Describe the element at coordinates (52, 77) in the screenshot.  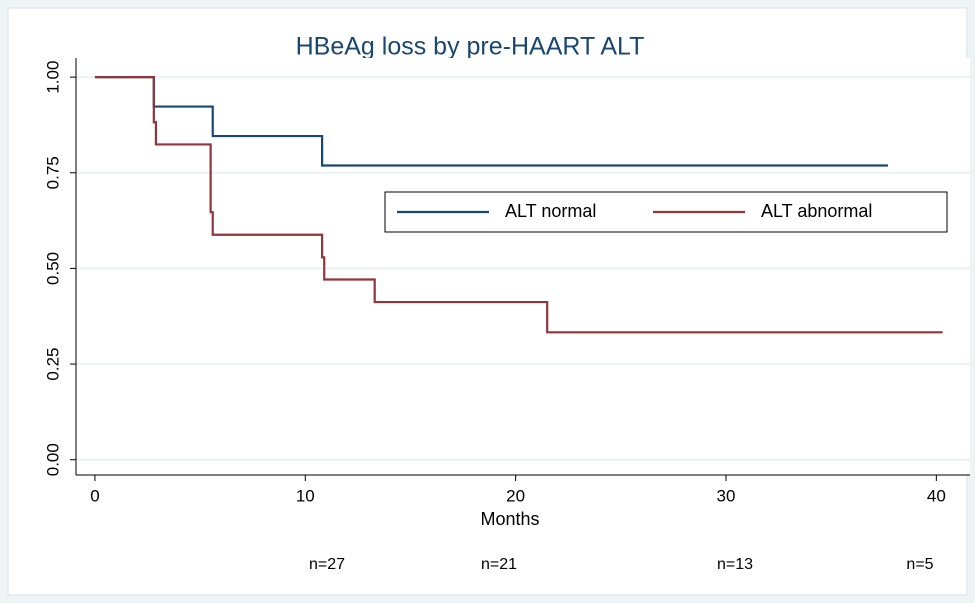
I see `y-tick-label: 1.00` at that location.